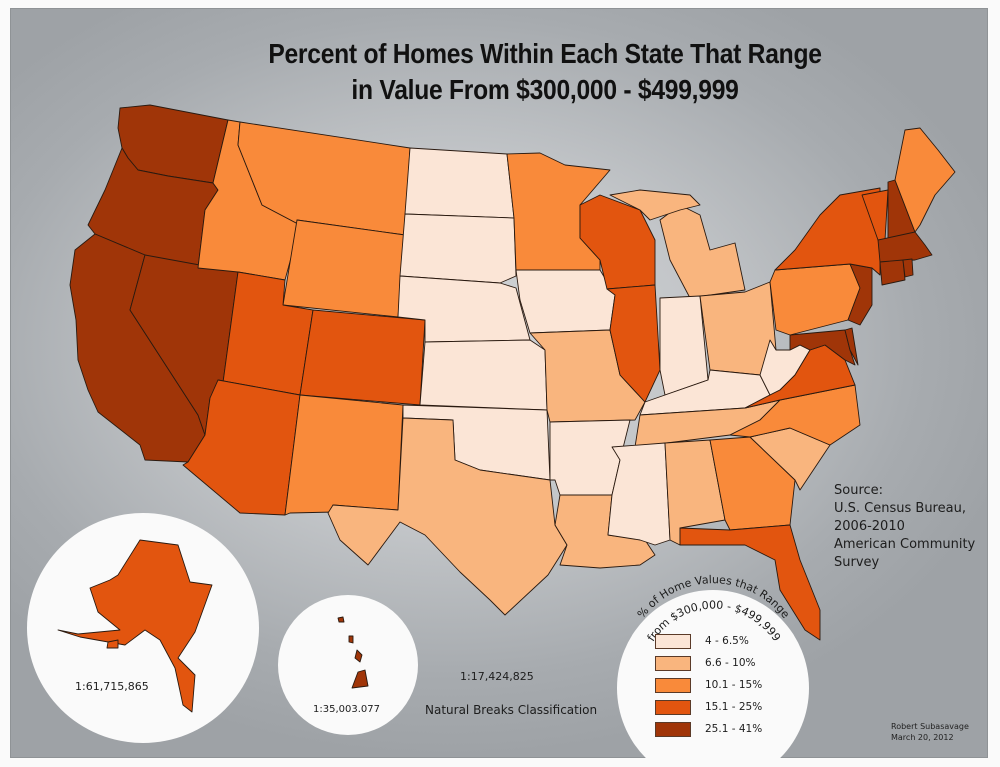 The height and width of the screenshot is (767, 1000). I want to click on source-line: American Community, so click(905, 544).